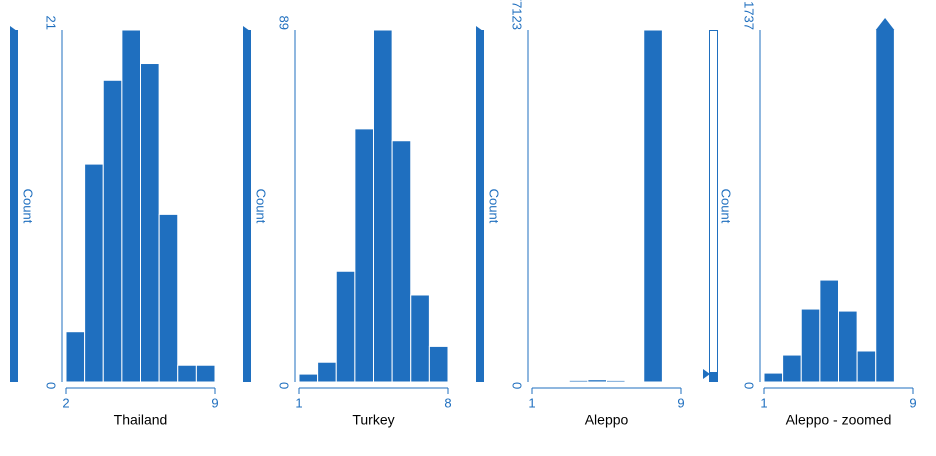 Image resolution: width=936 pixels, height=456 pixels. What do you see at coordinates (607, 420) in the screenshot?
I see `x-axis-label: Aleppo` at bounding box center [607, 420].